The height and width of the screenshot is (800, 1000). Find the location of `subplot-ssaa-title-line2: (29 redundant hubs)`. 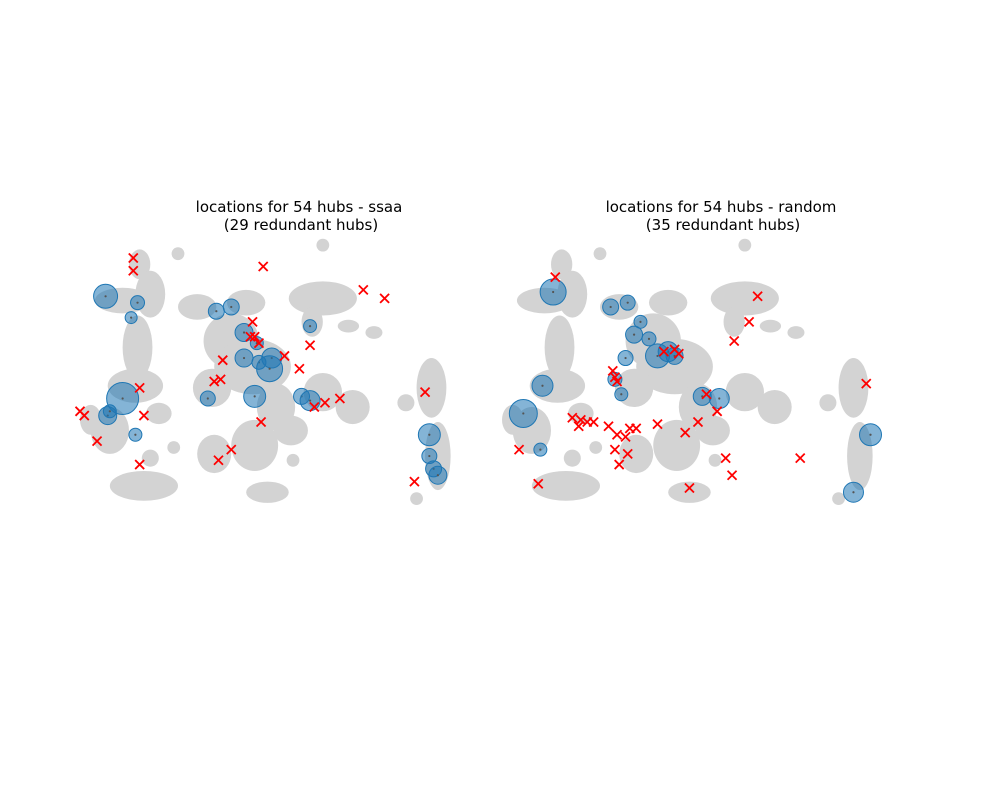

subplot-ssaa-title-line2: (29 redundant hubs) is located at coordinates (301, 225).